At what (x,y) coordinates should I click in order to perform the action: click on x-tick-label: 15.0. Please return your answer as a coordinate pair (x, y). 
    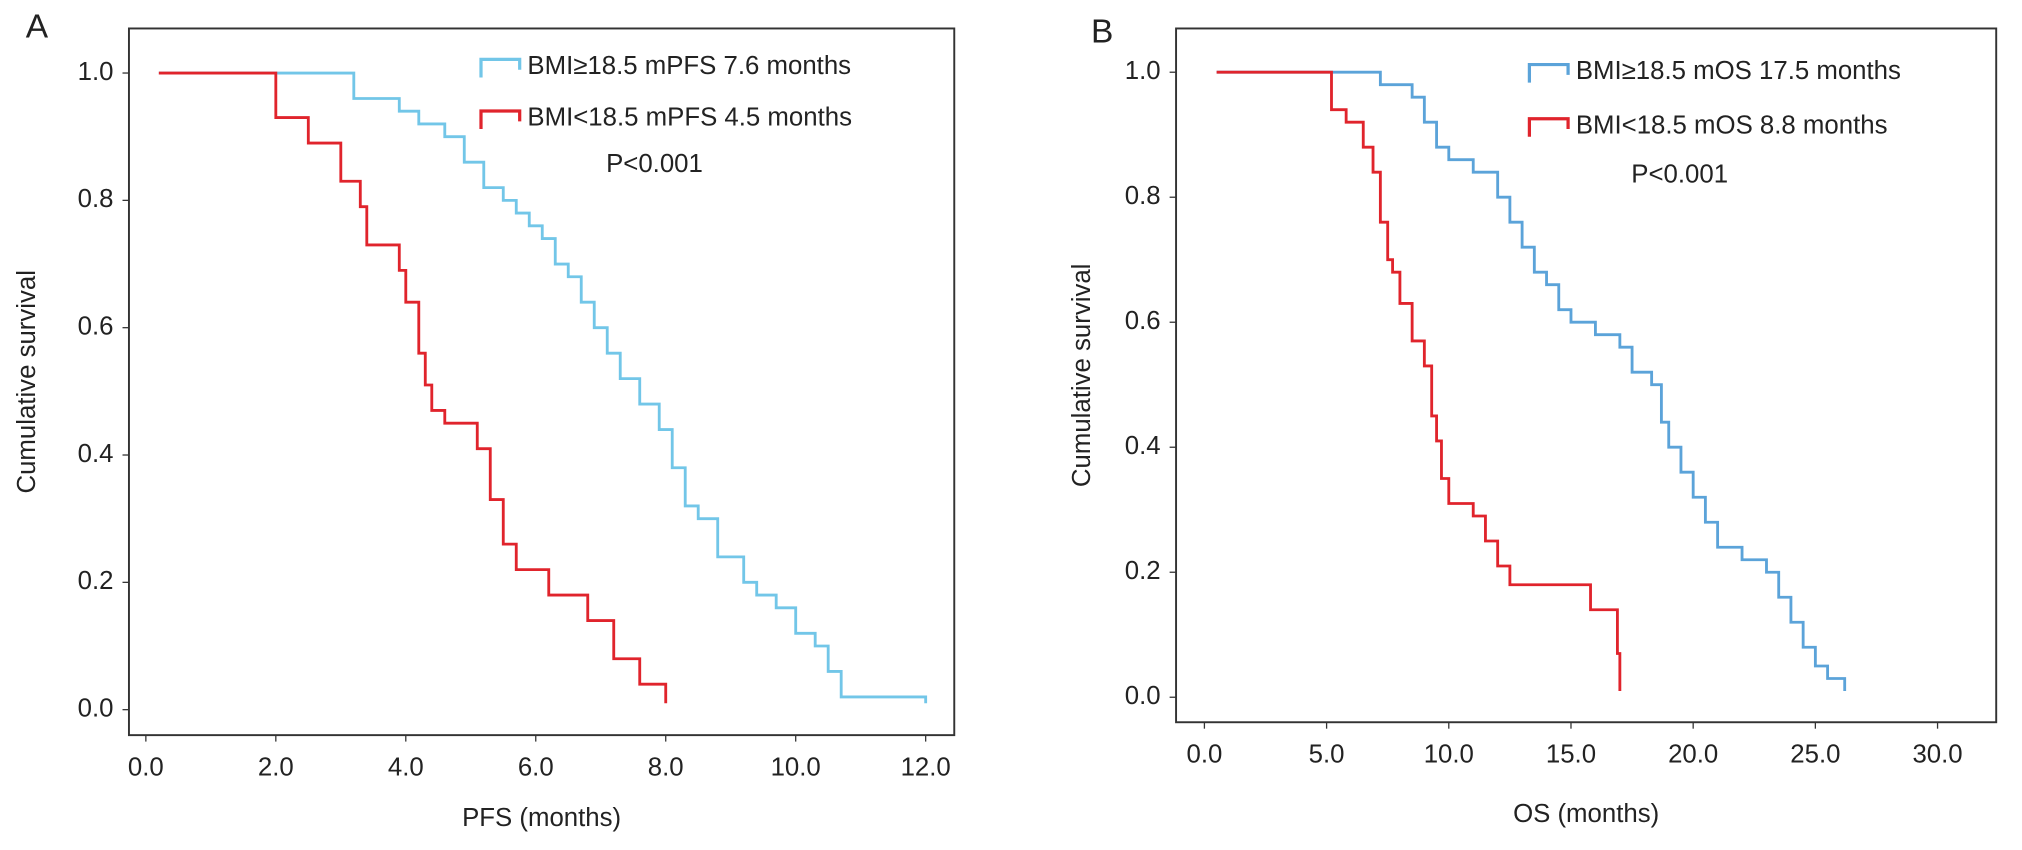
    Looking at the image, I should click on (1571, 755).